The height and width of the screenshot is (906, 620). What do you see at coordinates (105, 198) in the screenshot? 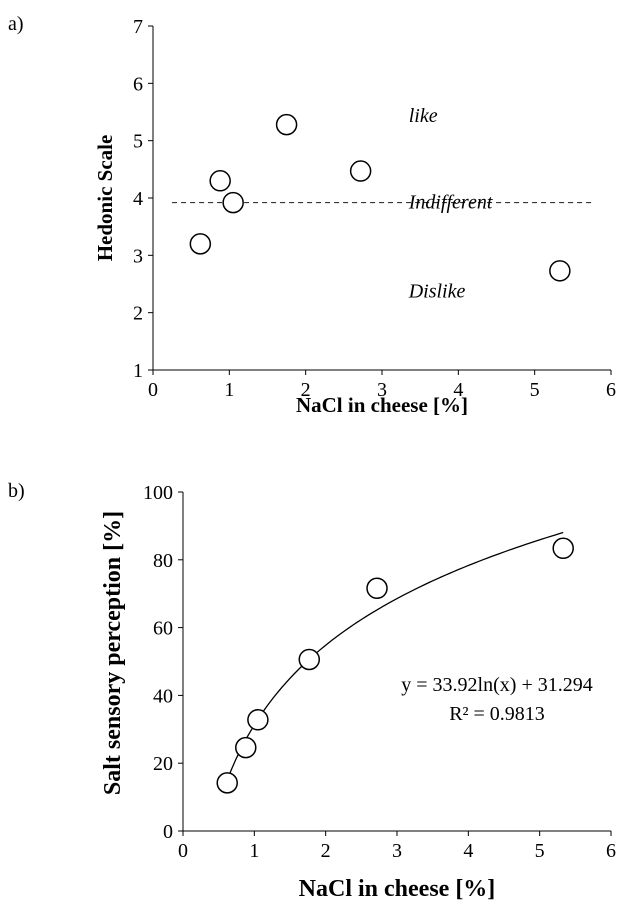
I see `panel-a-y-title: Hedonic Scale` at bounding box center [105, 198].